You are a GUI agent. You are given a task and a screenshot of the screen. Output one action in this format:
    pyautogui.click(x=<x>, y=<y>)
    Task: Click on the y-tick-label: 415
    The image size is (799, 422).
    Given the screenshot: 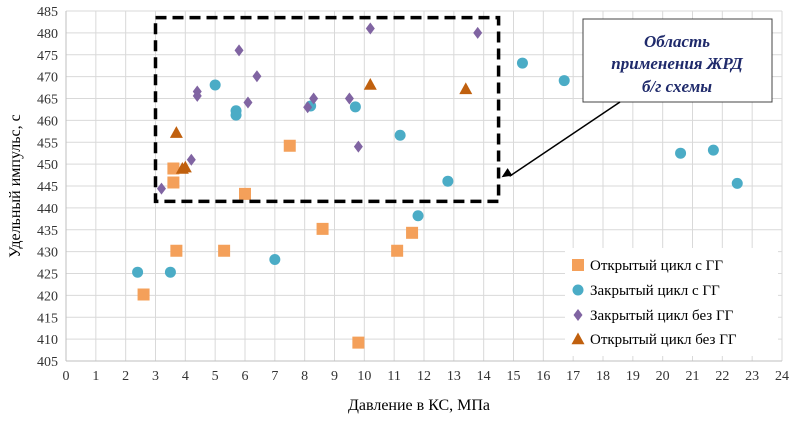 What is the action you would take?
    pyautogui.click(x=47, y=318)
    